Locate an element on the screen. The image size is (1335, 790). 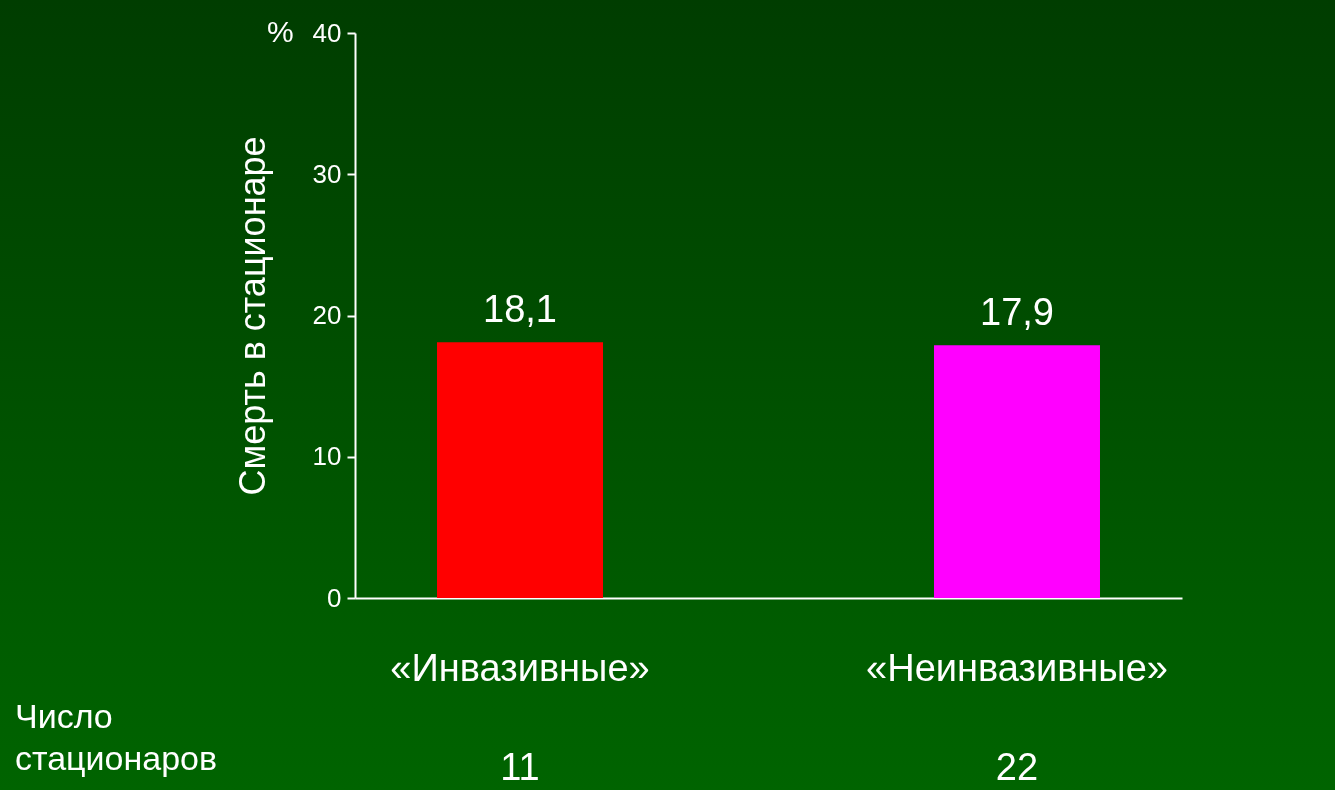
text: Число стационаров is located at coordinates (116, 737).